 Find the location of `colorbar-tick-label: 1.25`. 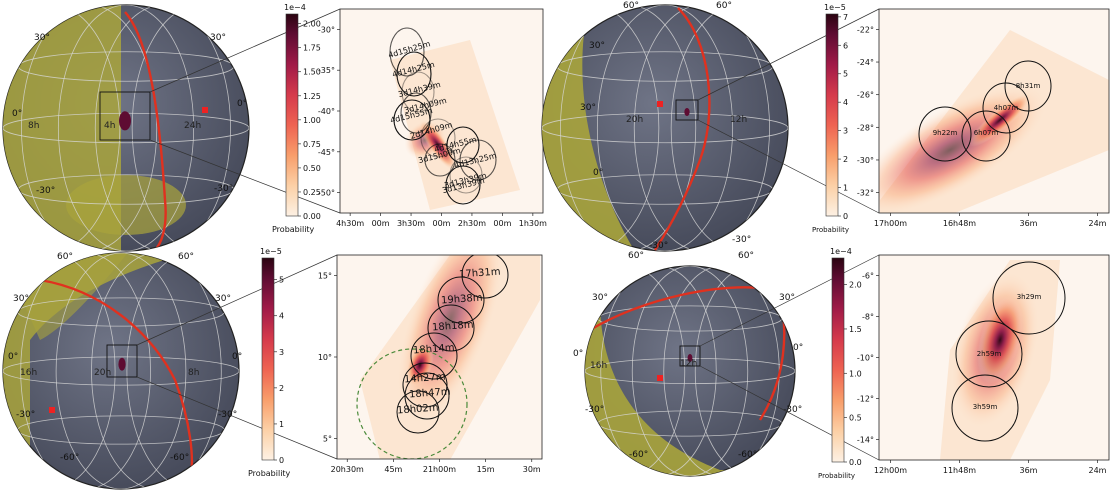

colorbar-tick-label: 1.25 is located at coordinates (312, 96).